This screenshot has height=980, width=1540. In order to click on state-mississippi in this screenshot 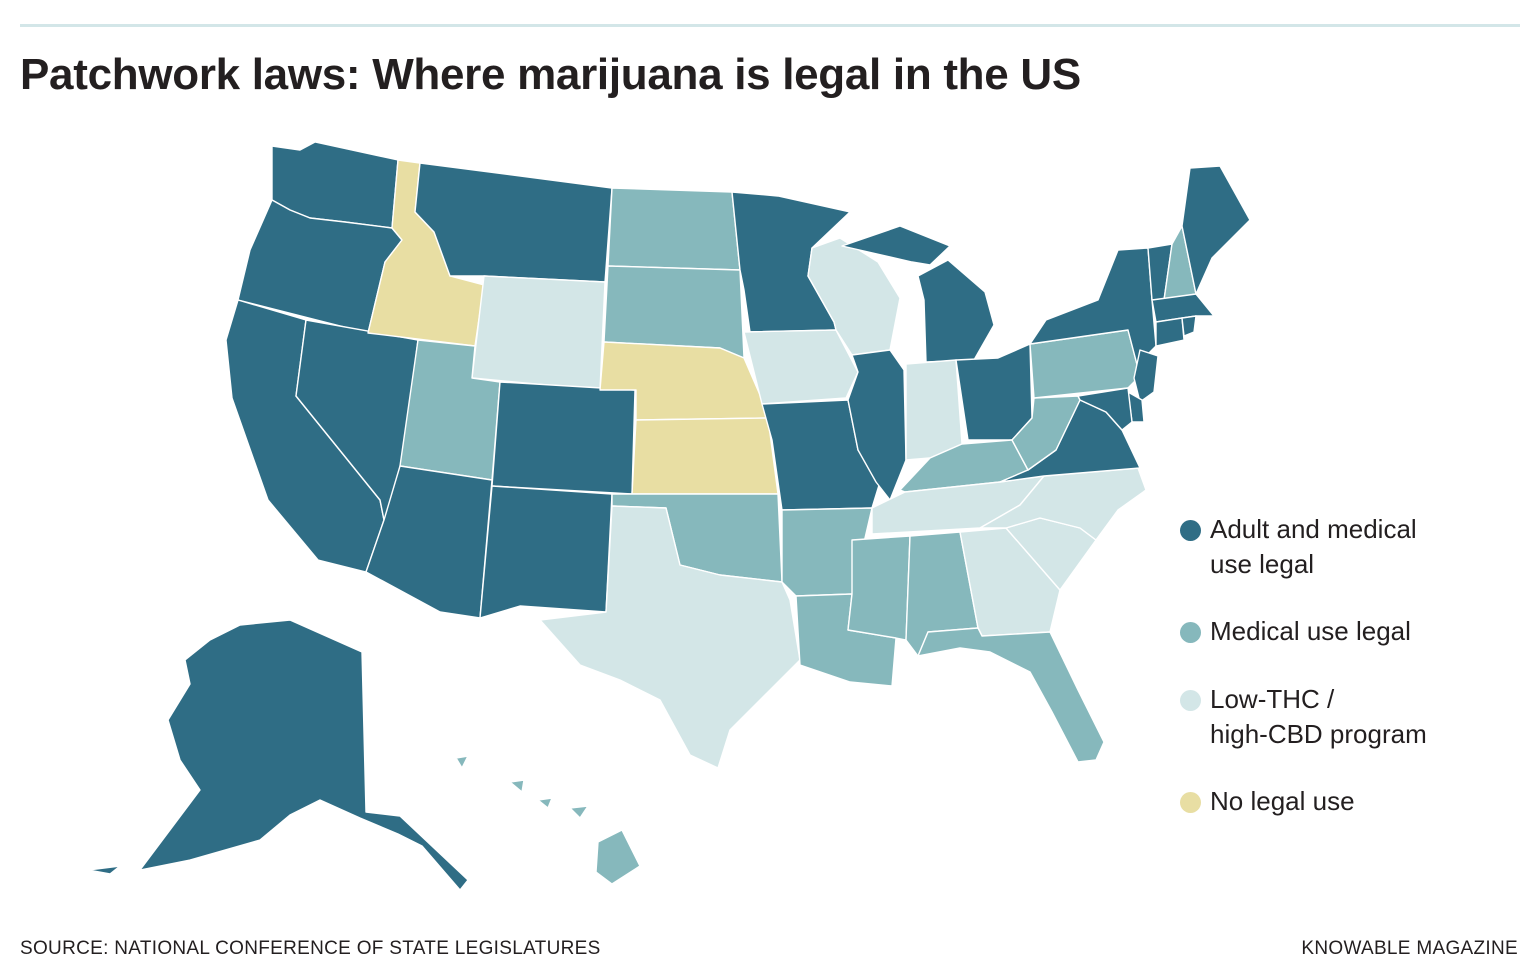, I will do `click(879, 588)`.